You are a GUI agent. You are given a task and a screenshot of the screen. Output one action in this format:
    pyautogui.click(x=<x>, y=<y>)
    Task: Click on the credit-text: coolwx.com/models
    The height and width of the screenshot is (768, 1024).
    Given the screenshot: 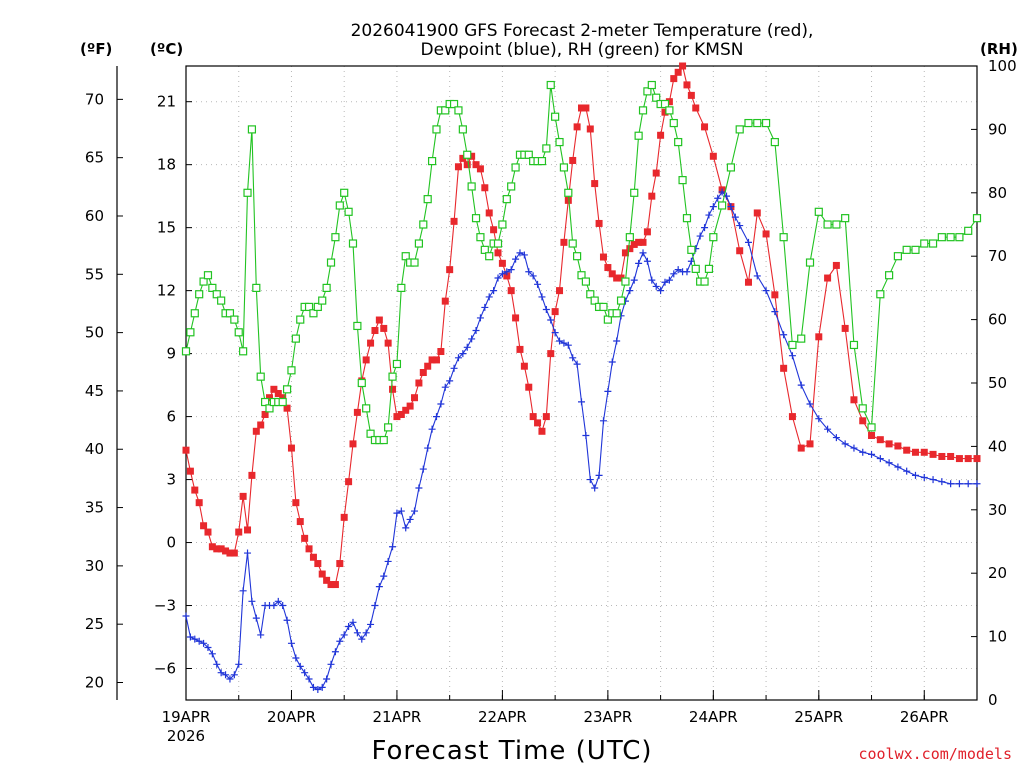 What is the action you would take?
    pyautogui.click(x=935, y=754)
    